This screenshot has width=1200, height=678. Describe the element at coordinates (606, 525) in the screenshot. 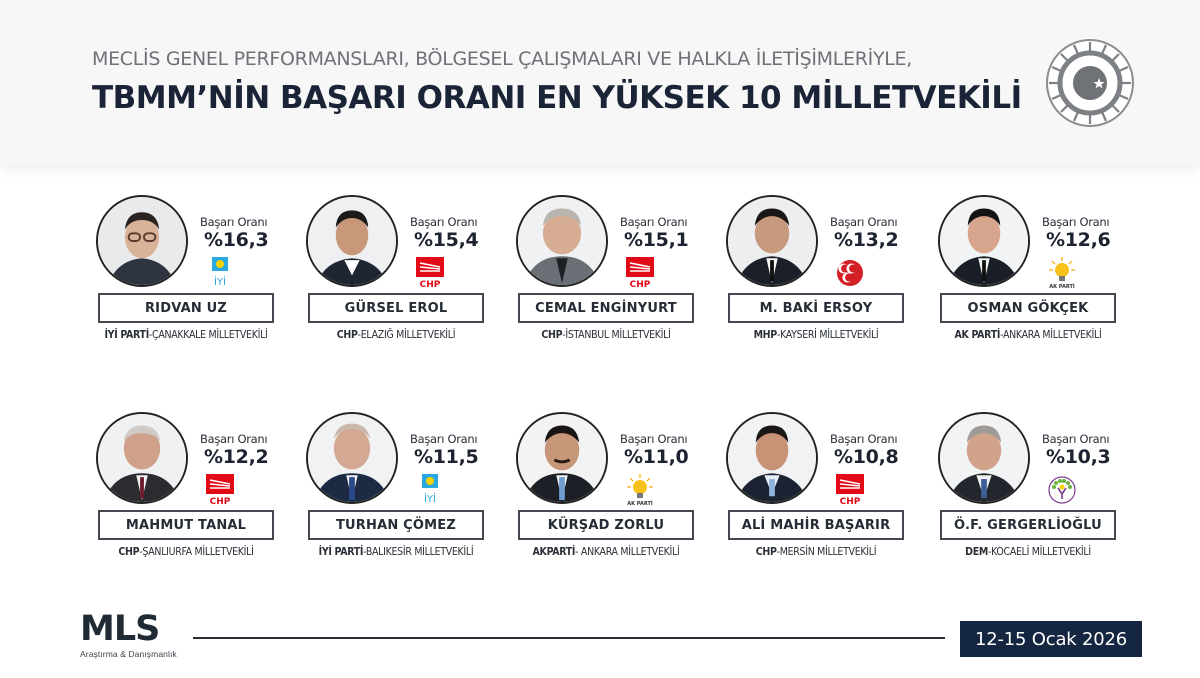

I see `deputy-name: KÜRŞAD ZORLU` at that location.